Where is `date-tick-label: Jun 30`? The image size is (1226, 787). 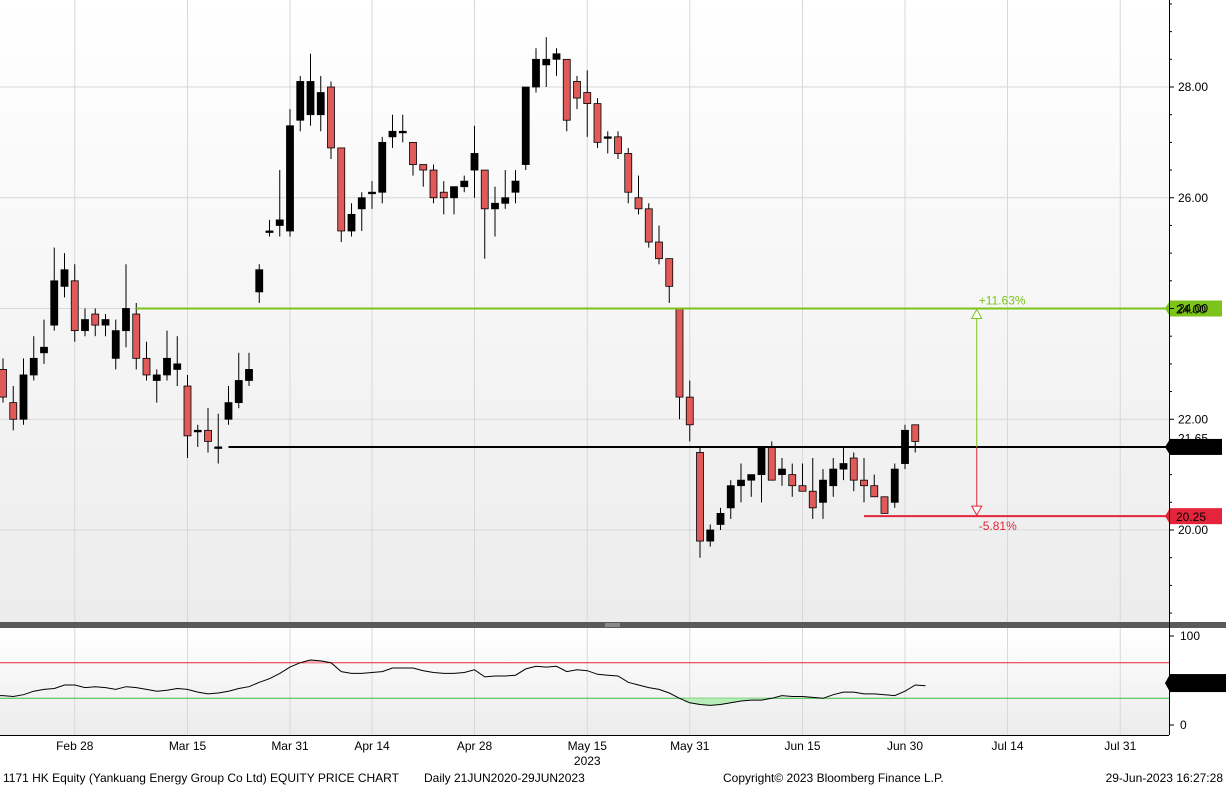 date-tick-label: Jun 30 is located at coordinates (905, 746).